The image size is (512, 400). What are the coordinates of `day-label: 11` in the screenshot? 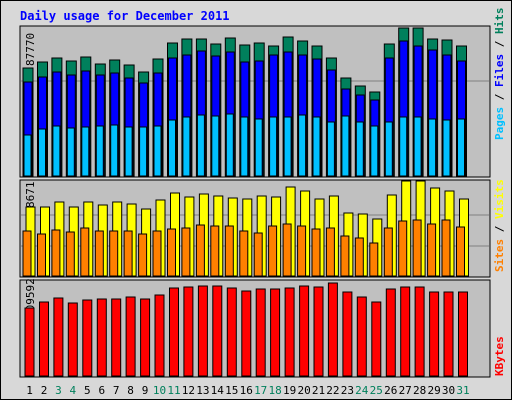 It's located at (173, 390).